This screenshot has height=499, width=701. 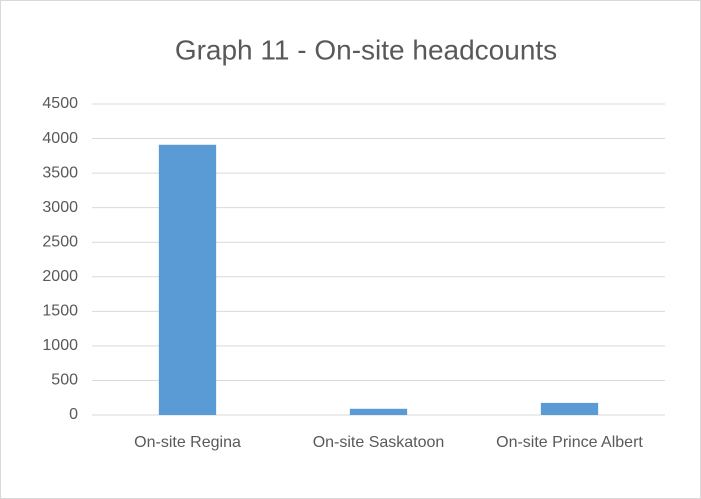 What do you see at coordinates (60, 311) in the screenshot?
I see `y-tick-label: 1500` at bounding box center [60, 311].